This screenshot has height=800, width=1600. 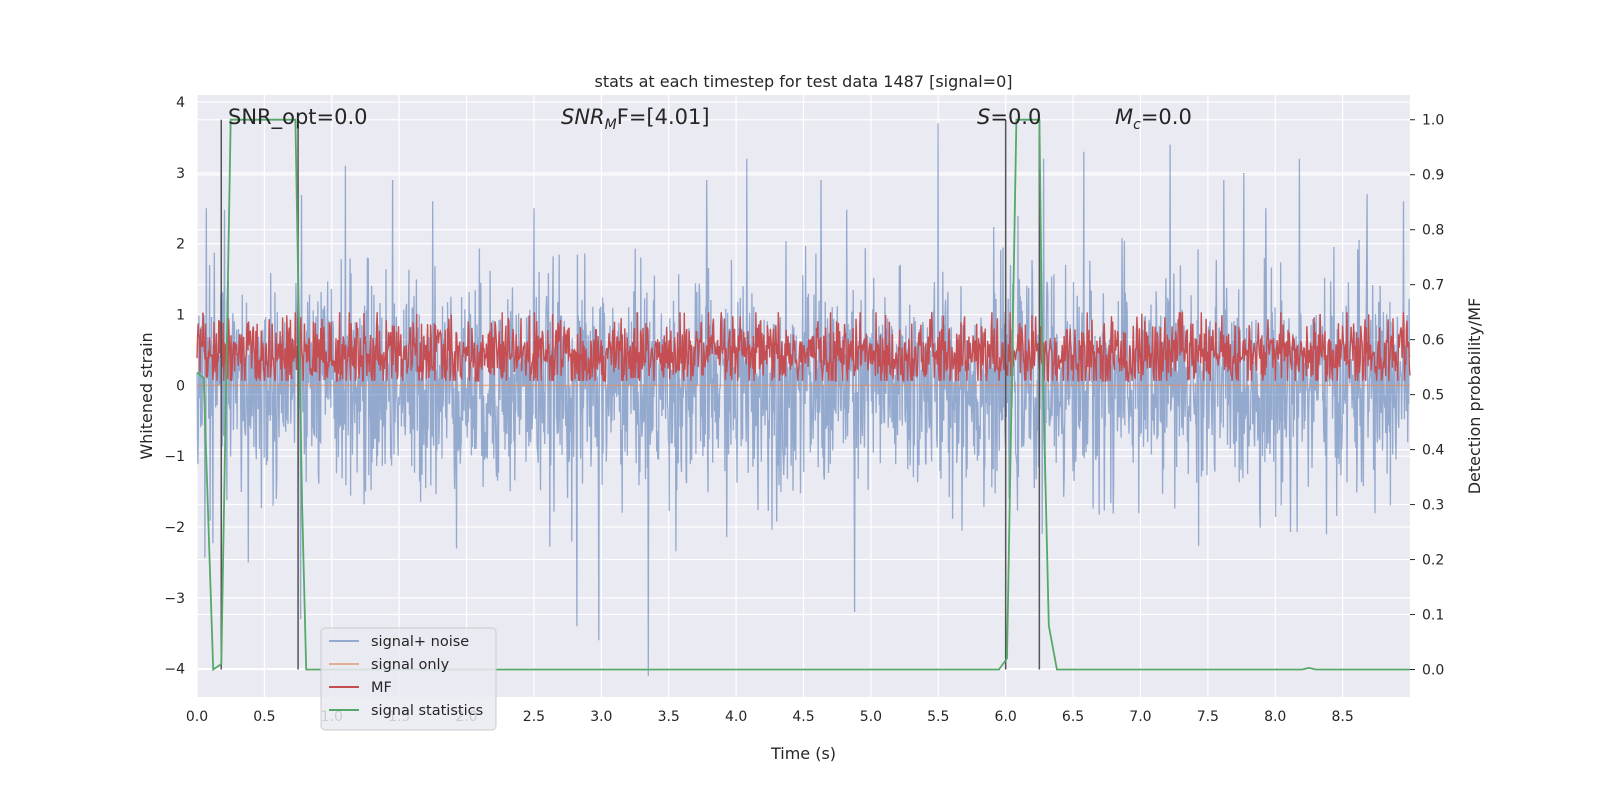 I want to click on s-italic: S, so click(x=983, y=117).